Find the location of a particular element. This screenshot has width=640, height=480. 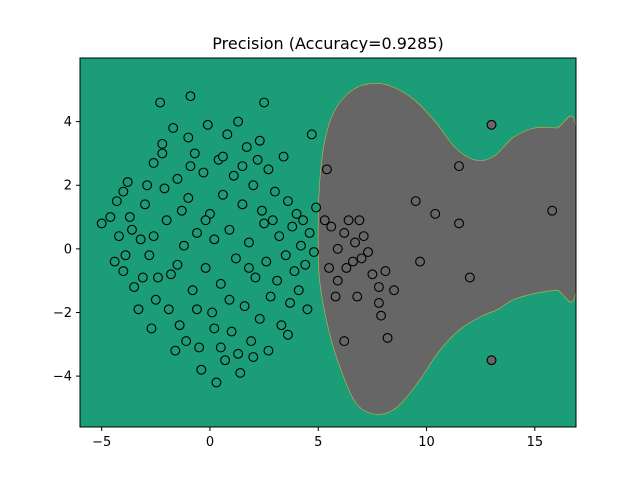

y-tick-label: −2 is located at coordinates (62, 313).